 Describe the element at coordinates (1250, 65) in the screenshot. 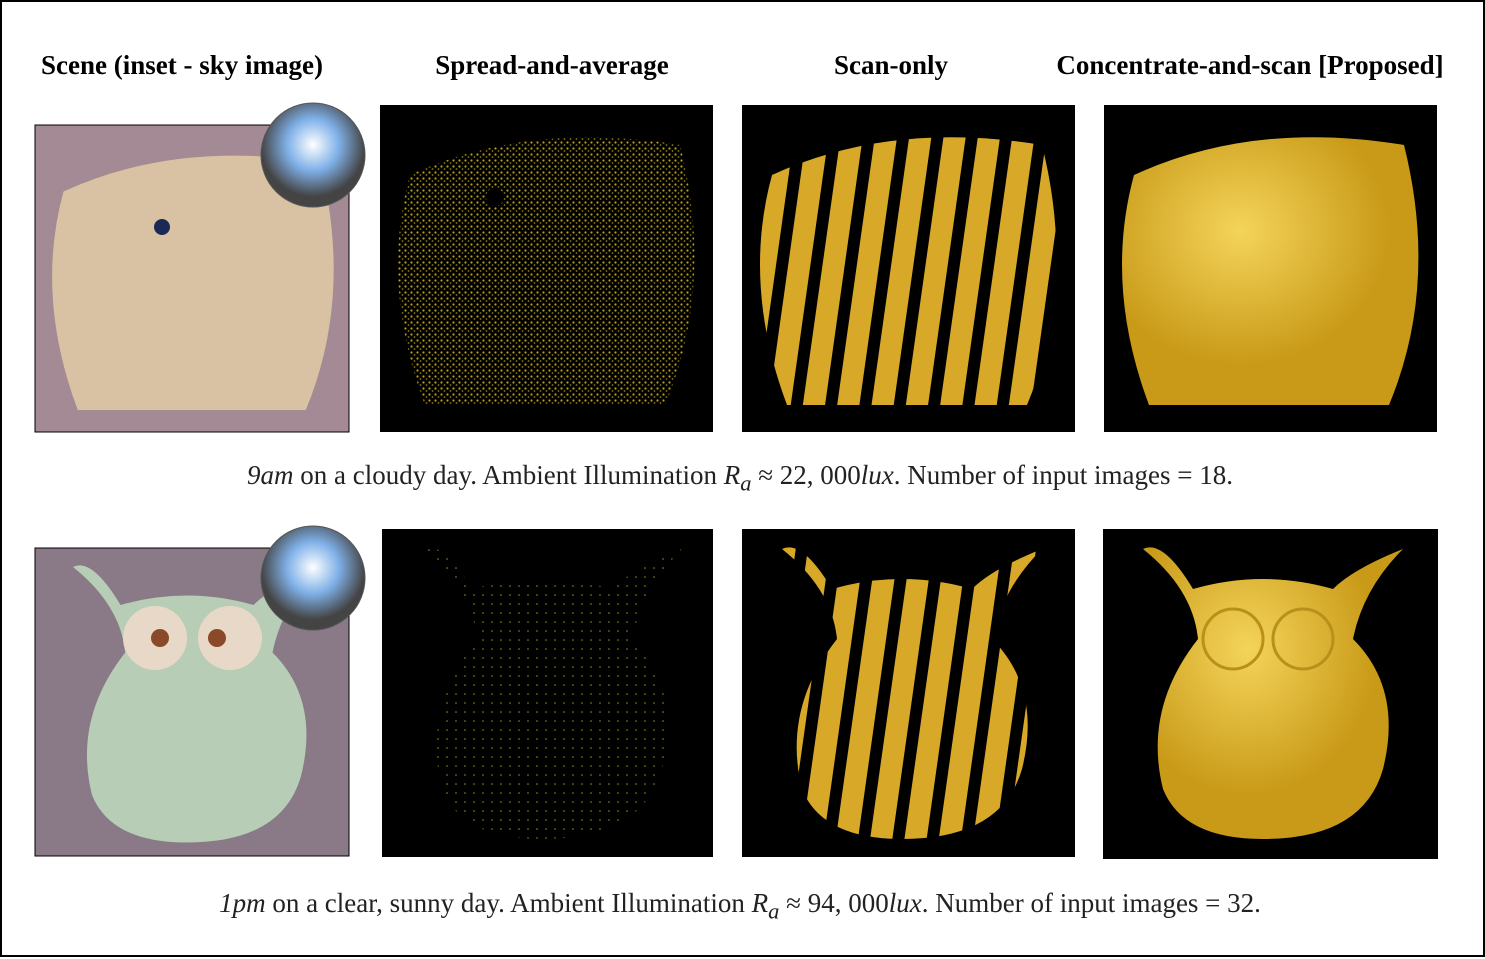

I see `column-header: Concentrate-and-scan [Proposed]` at that location.